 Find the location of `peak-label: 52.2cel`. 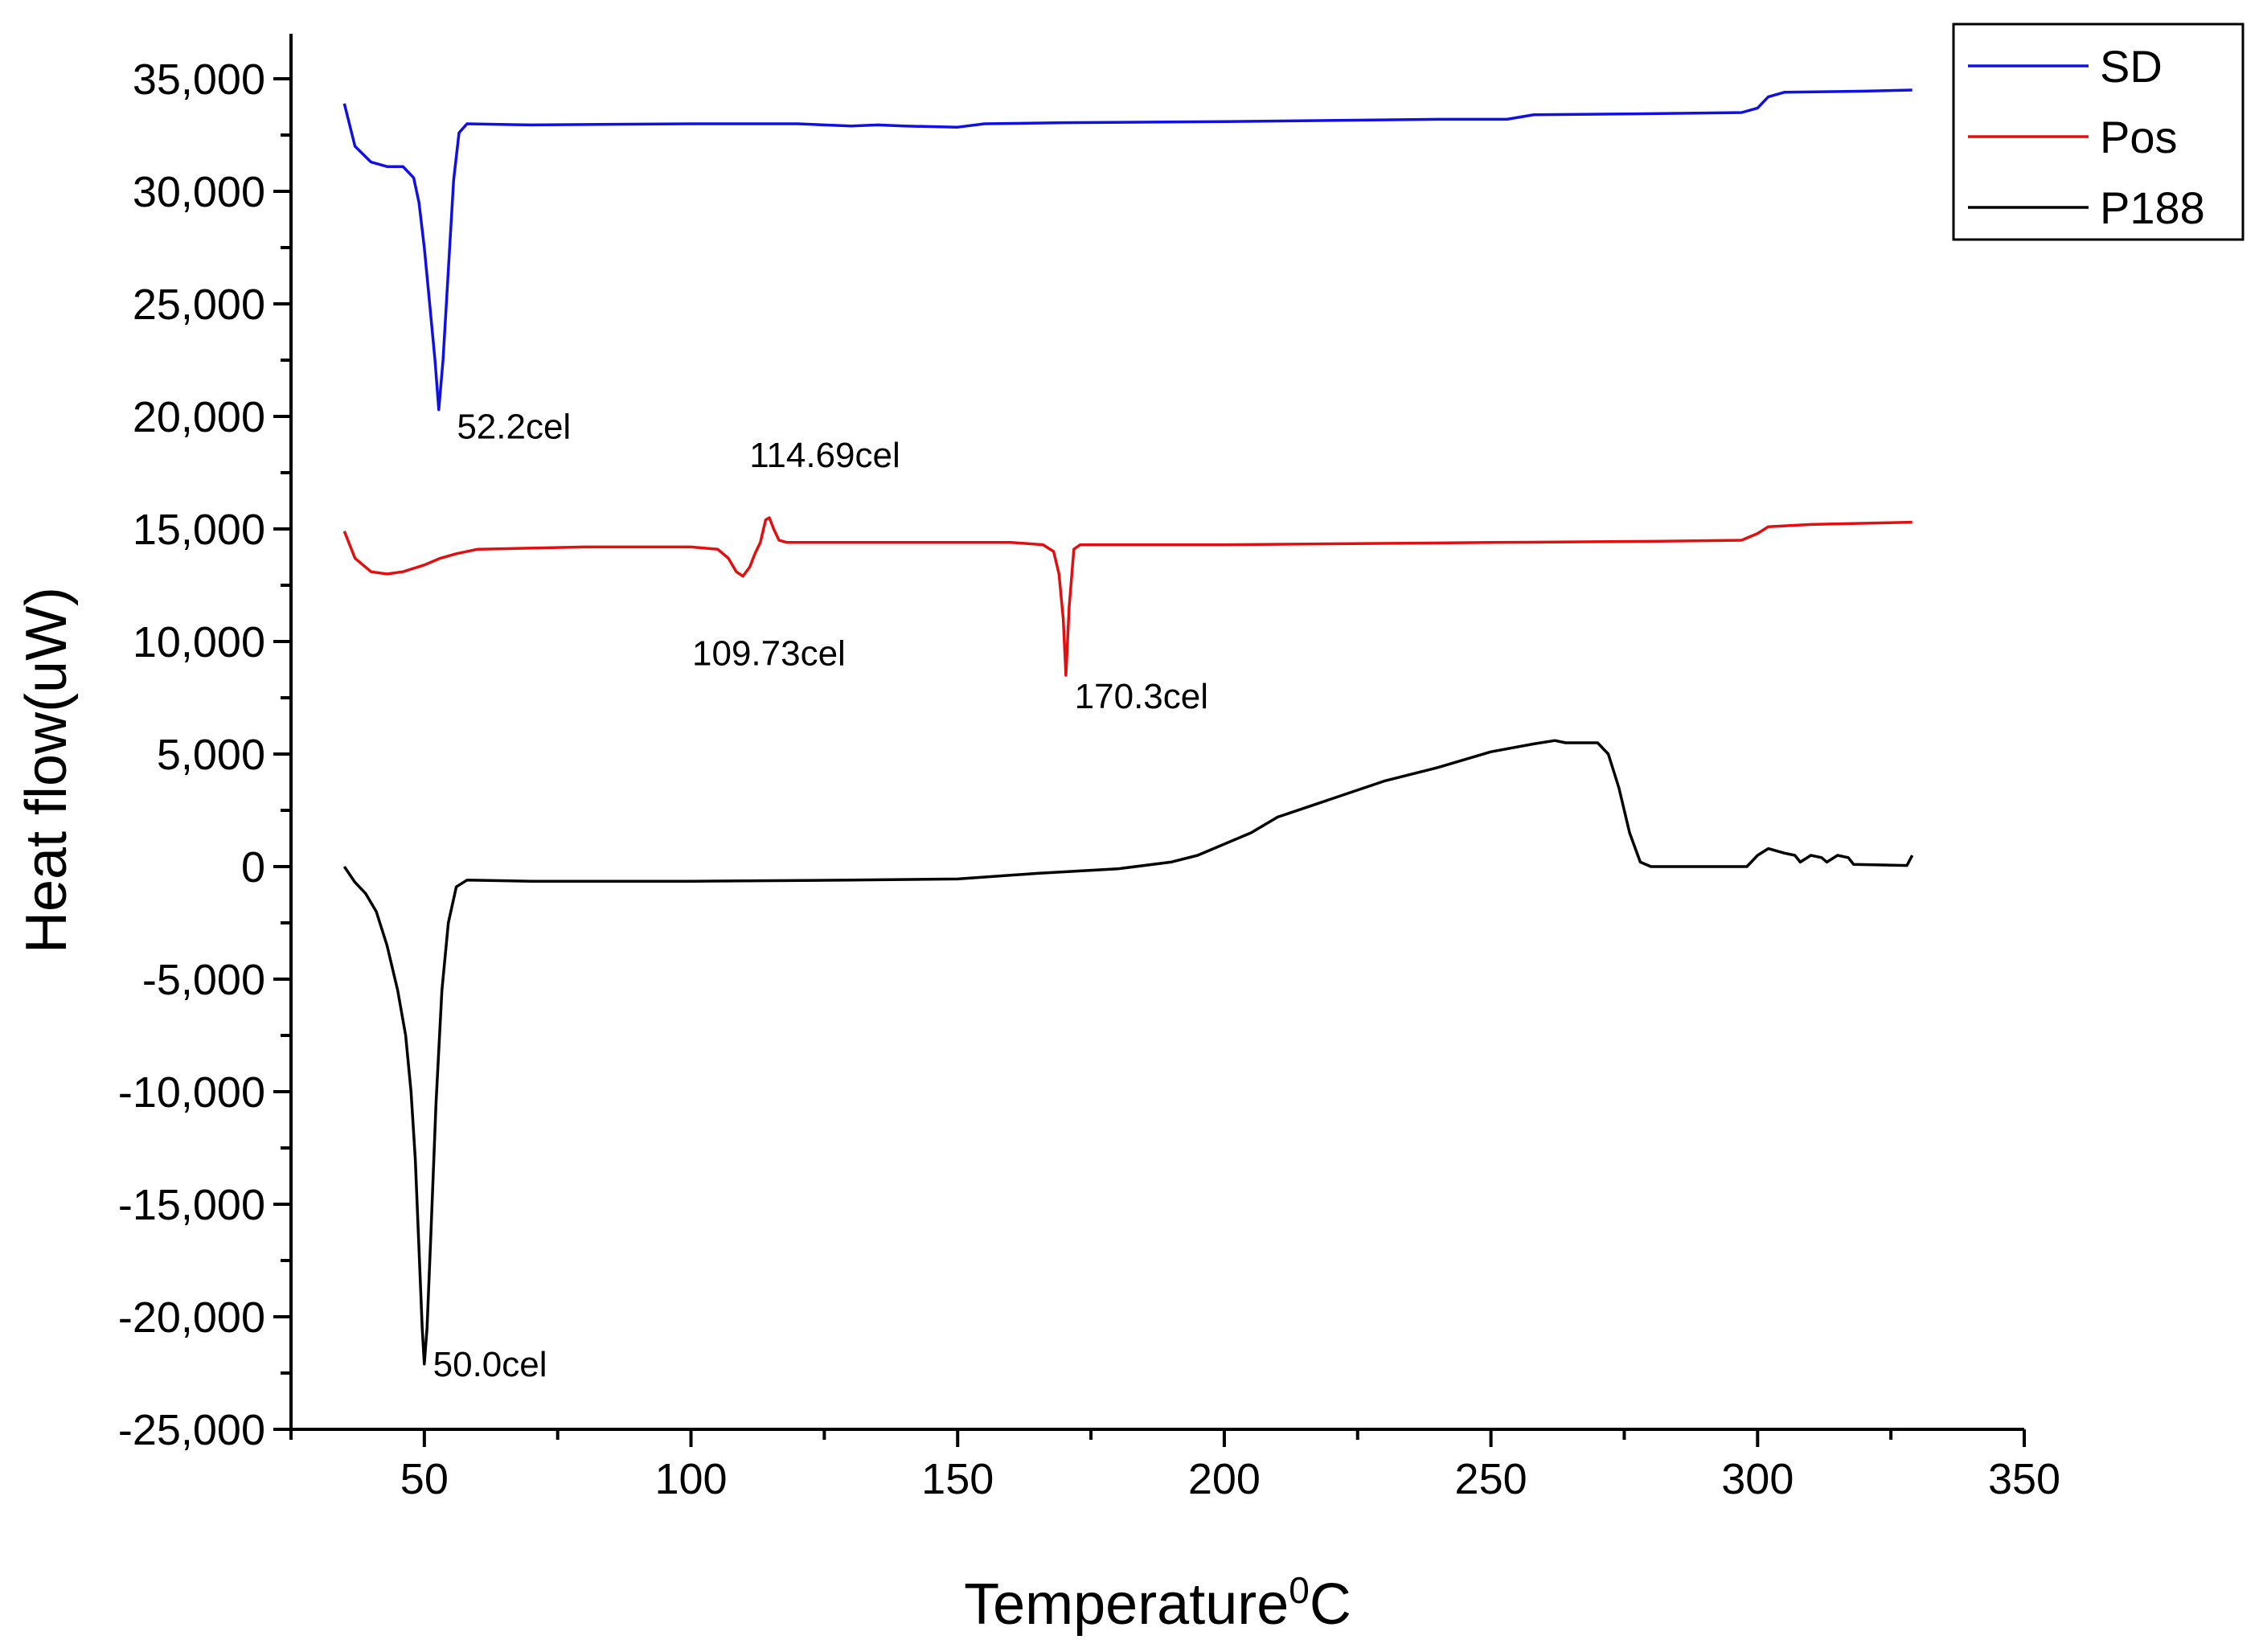

peak-label: 52.2cel is located at coordinates (514, 426).